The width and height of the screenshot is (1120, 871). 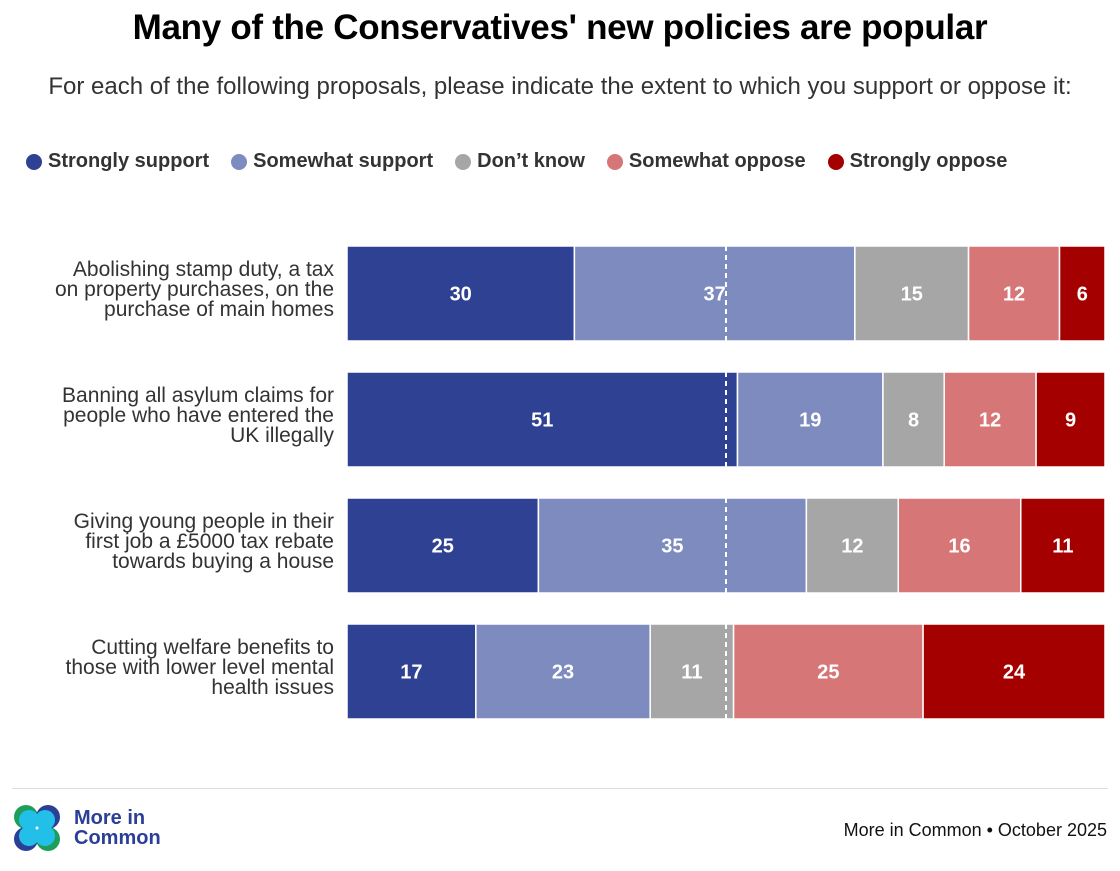 I want to click on legend-label: Don’t know, so click(x=531, y=161).